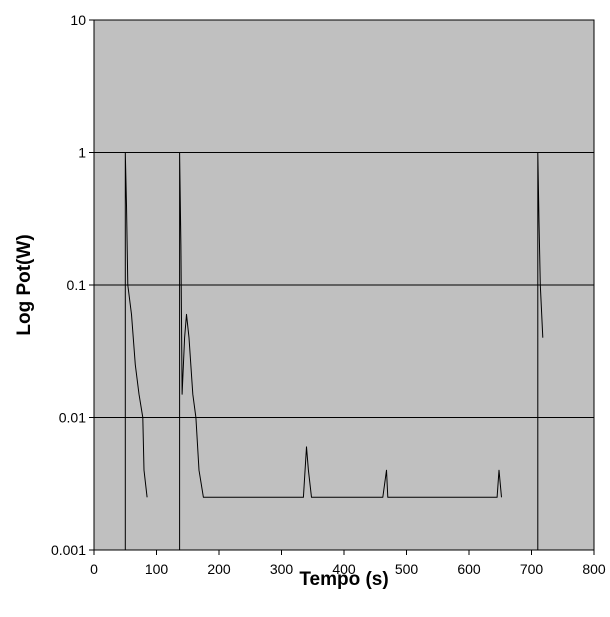 This screenshot has width=610, height=617. What do you see at coordinates (219, 569) in the screenshot?
I see `x-tick-label: 200` at bounding box center [219, 569].